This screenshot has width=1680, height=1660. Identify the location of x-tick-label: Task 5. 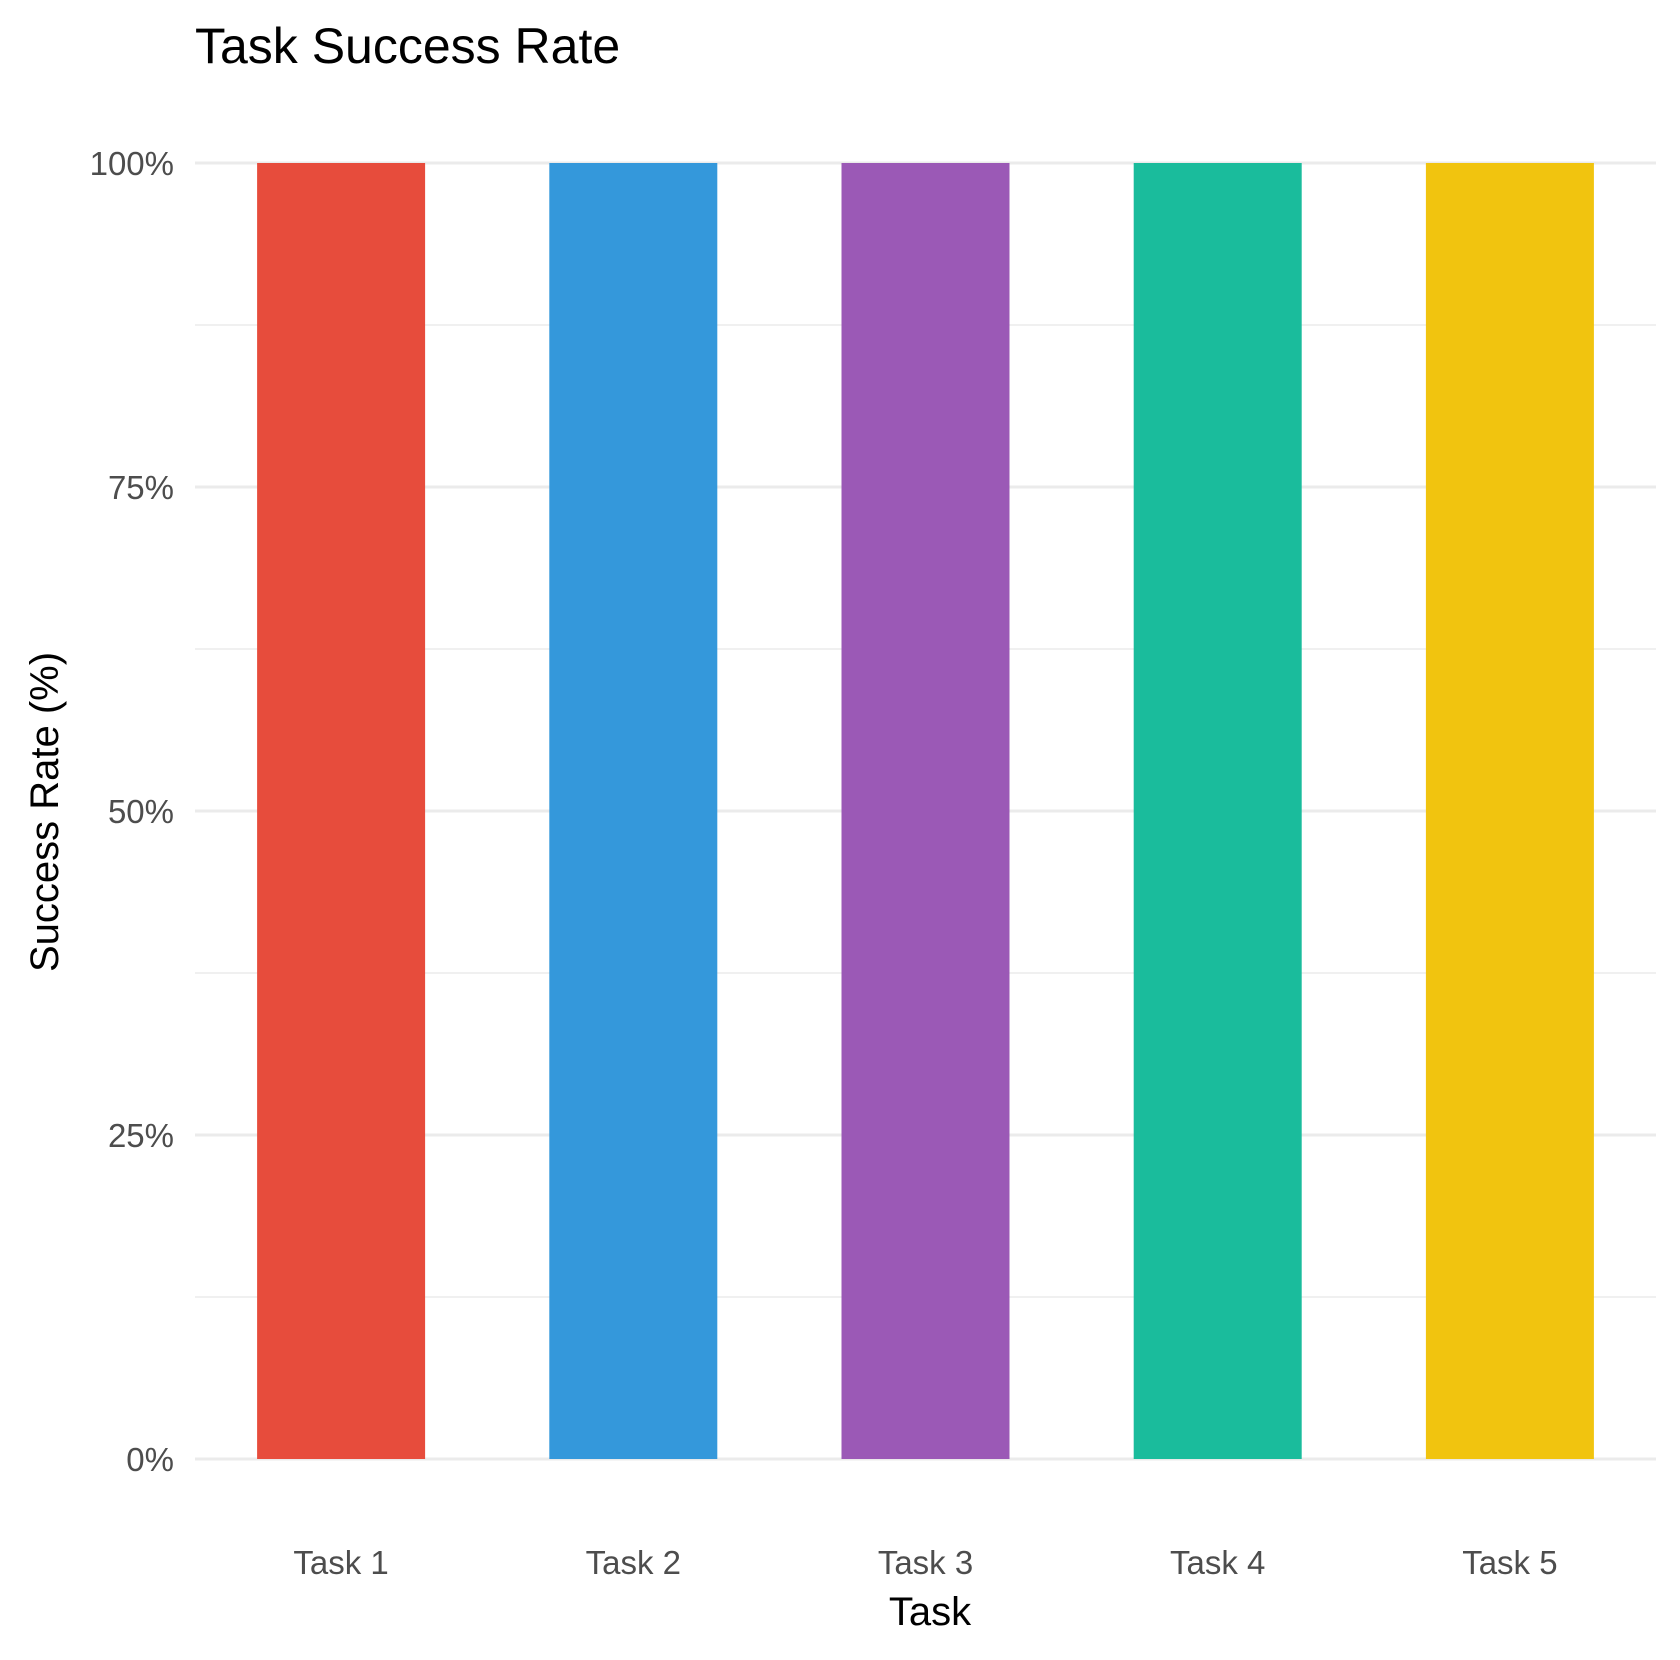
(1509, 1562).